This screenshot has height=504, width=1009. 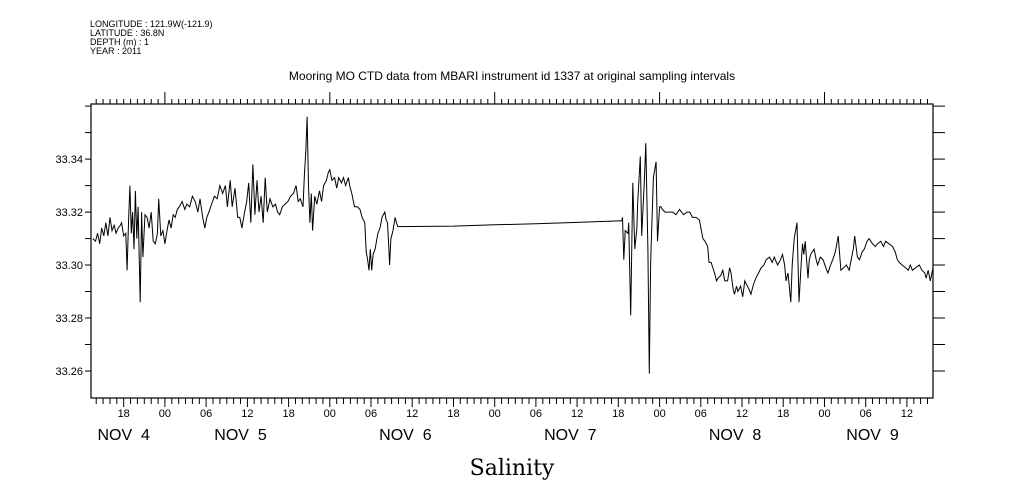 I want to click on y-tick-label: 33.34, so click(x=69, y=160).